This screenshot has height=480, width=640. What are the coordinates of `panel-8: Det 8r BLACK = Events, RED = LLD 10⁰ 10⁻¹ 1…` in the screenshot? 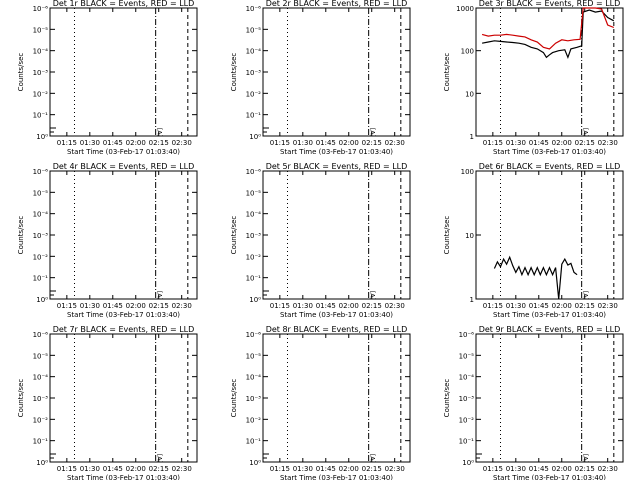 It's located at (320, 402).